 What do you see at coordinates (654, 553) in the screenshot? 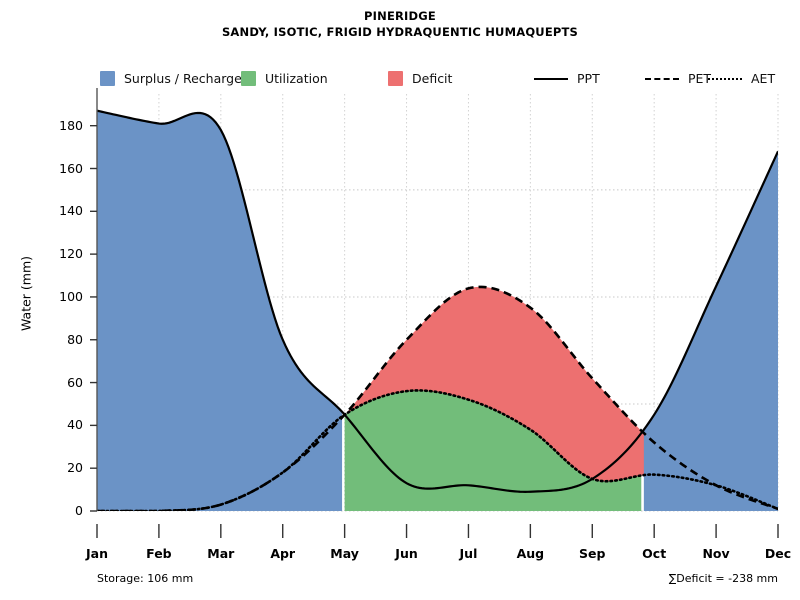
I see `x-tick-label: Oct` at bounding box center [654, 553].